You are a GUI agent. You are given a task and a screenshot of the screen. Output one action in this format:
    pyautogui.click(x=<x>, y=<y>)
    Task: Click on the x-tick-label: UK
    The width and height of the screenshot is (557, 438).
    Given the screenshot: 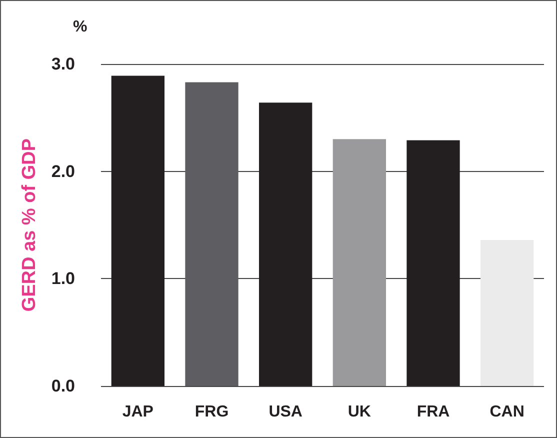 What is the action you would take?
    pyautogui.click(x=360, y=412)
    